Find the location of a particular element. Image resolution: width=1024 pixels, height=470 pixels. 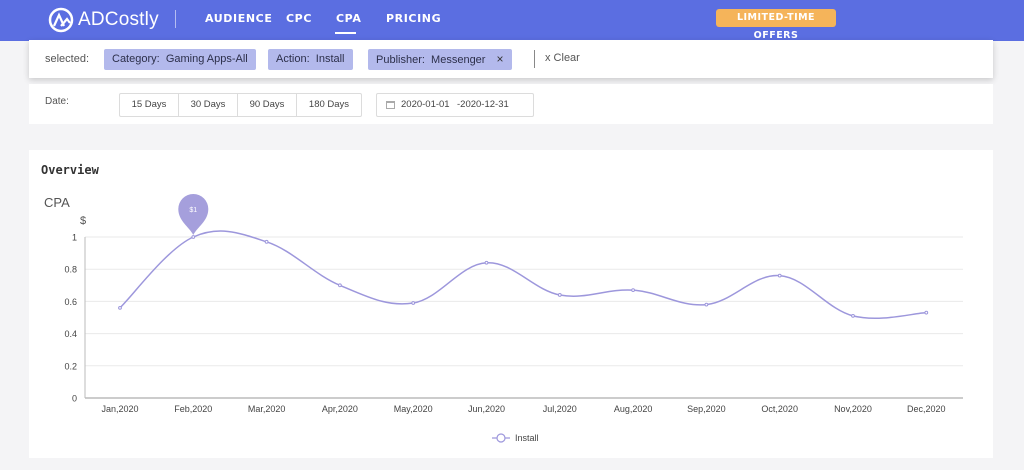

y-tick-label: 0.2 is located at coordinates (70, 366).